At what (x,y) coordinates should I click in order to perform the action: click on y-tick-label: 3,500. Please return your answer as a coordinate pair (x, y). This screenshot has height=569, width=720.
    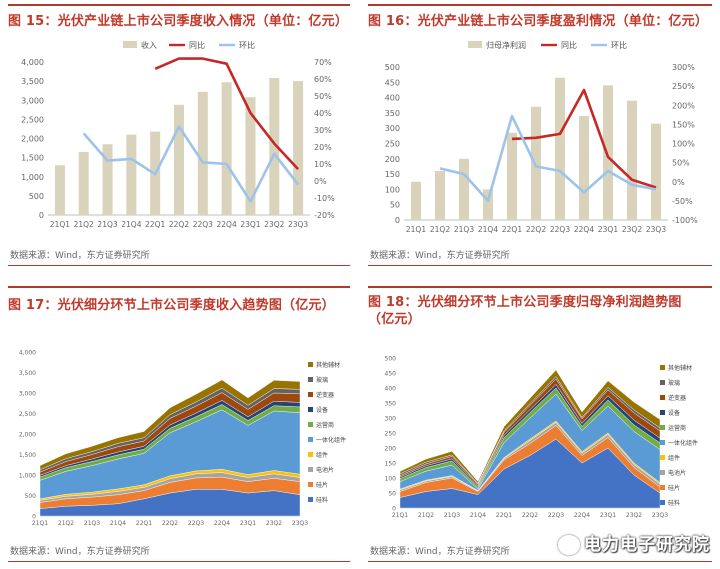
    Looking at the image, I should click on (27, 373).